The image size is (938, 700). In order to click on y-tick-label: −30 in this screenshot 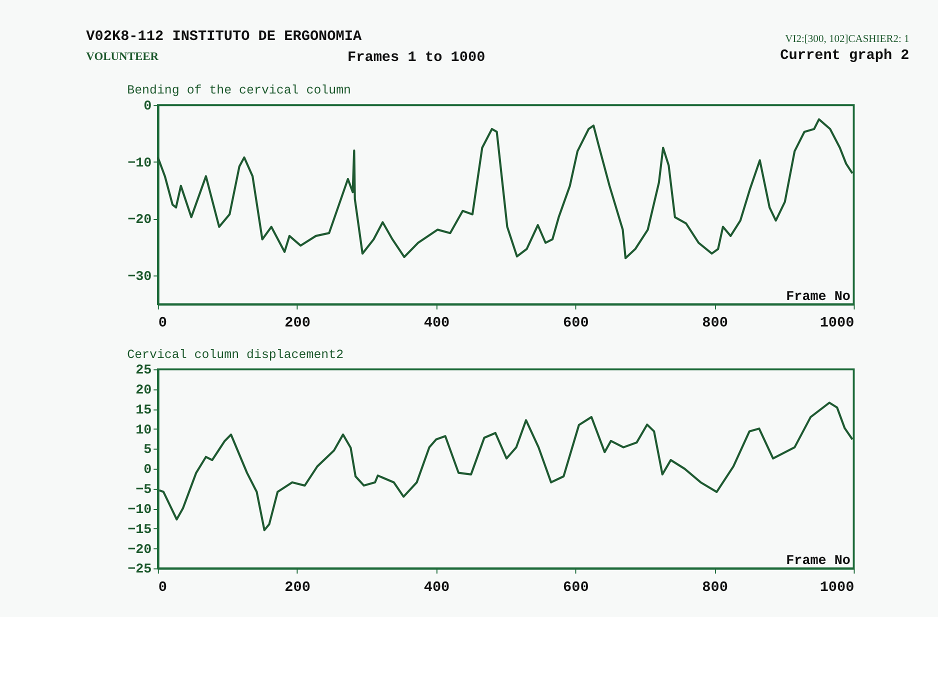, I will do `click(140, 278)`.